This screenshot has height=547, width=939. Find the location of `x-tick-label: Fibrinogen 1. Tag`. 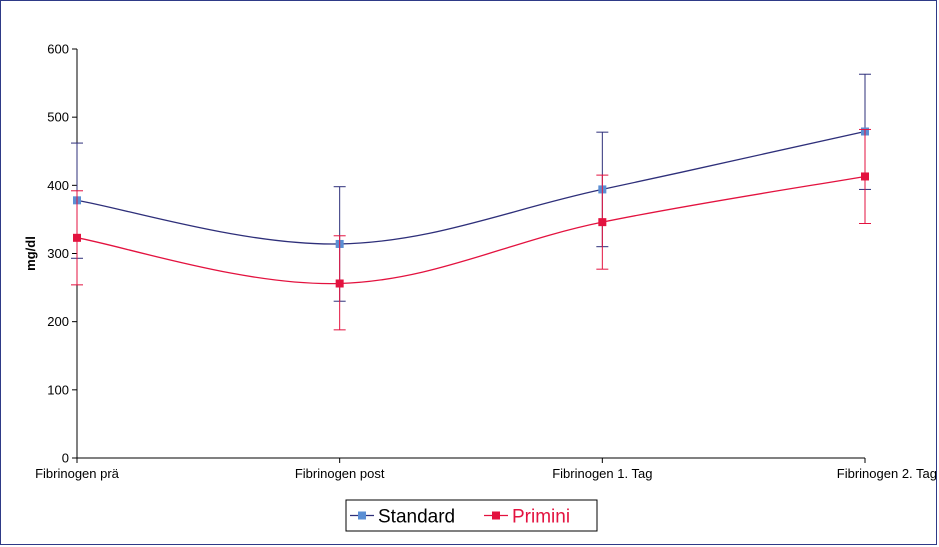

x-tick-label: Fibrinogen 1. Tag is located at coordinates (602, 473).